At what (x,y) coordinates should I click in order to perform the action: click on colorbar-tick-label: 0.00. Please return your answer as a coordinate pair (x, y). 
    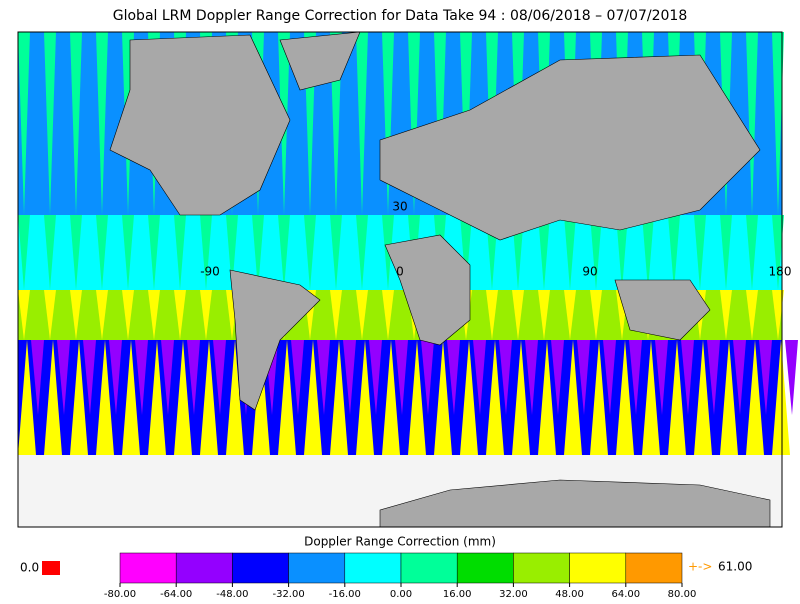
    Looking at the image, I should click on (401, 594).